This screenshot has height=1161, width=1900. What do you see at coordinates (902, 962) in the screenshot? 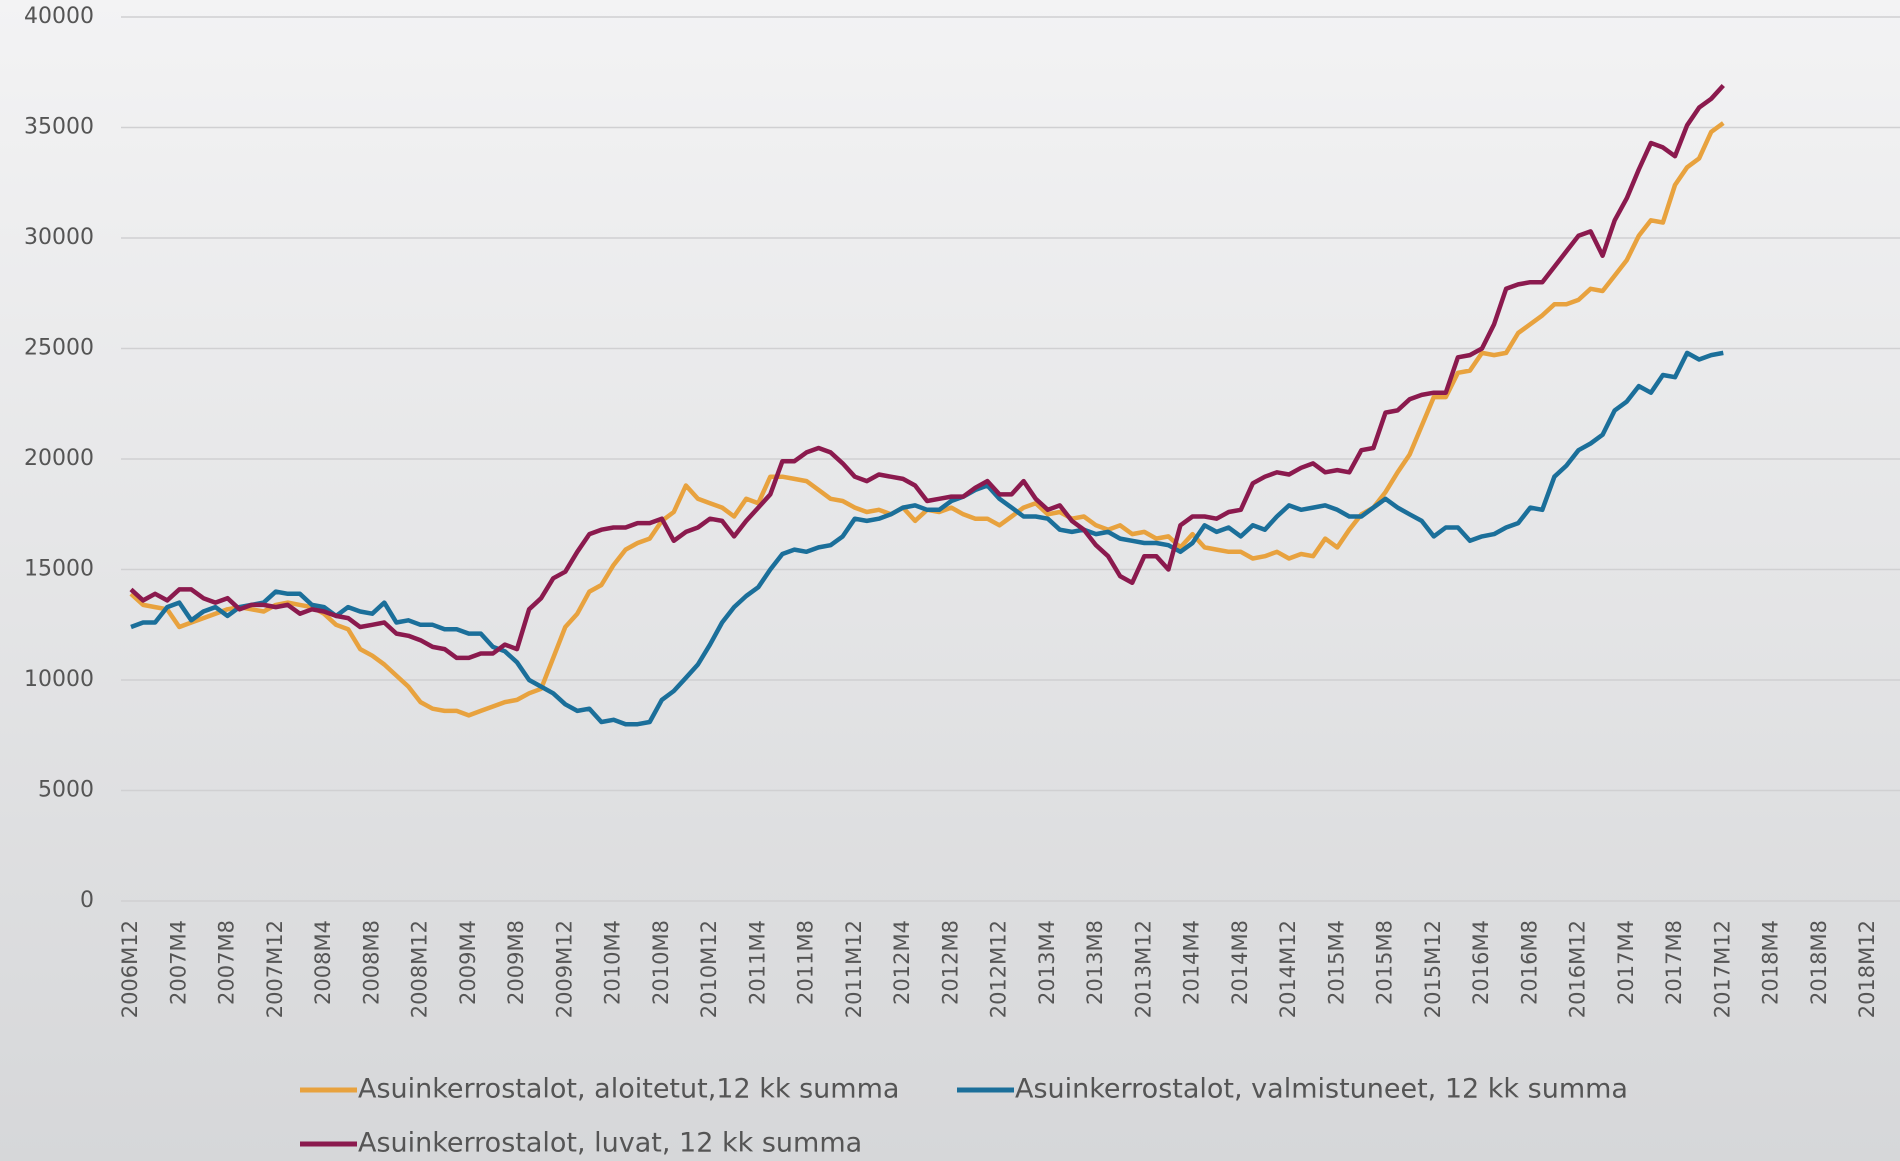
I see `x-tick-label: 2012M4` at bounding box center [902, 962].